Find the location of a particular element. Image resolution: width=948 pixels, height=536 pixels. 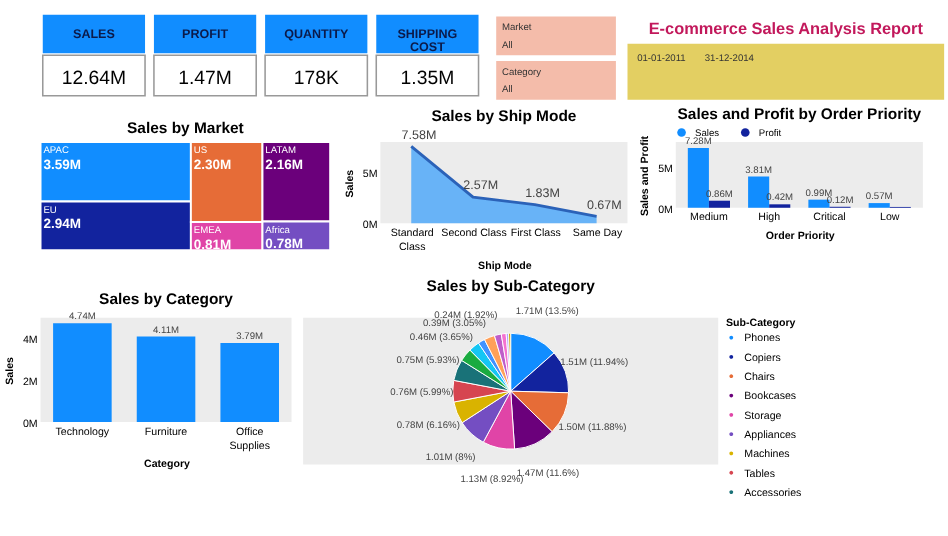

chart-title: Sales and Profit by Order Priority is located at coordinates (800, 113).